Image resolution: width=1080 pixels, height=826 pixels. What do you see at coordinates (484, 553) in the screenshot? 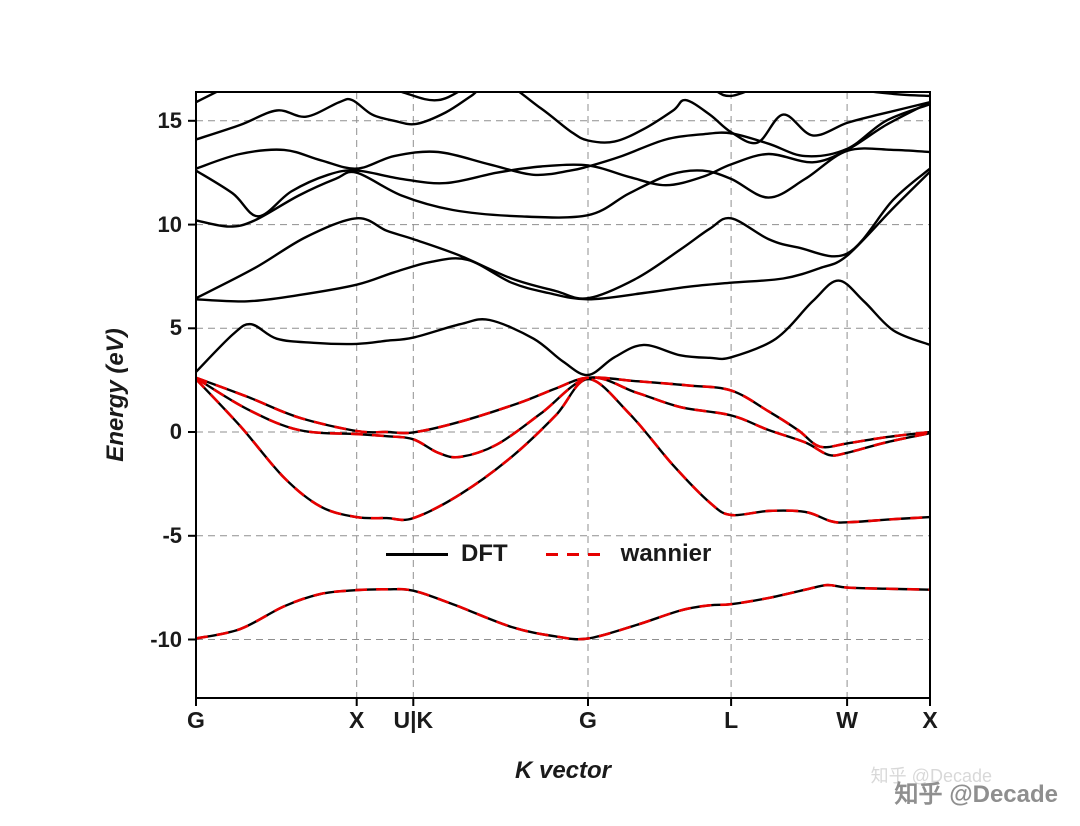
I see `legend-label-dft: DFT` at bounding box center [484, 553].